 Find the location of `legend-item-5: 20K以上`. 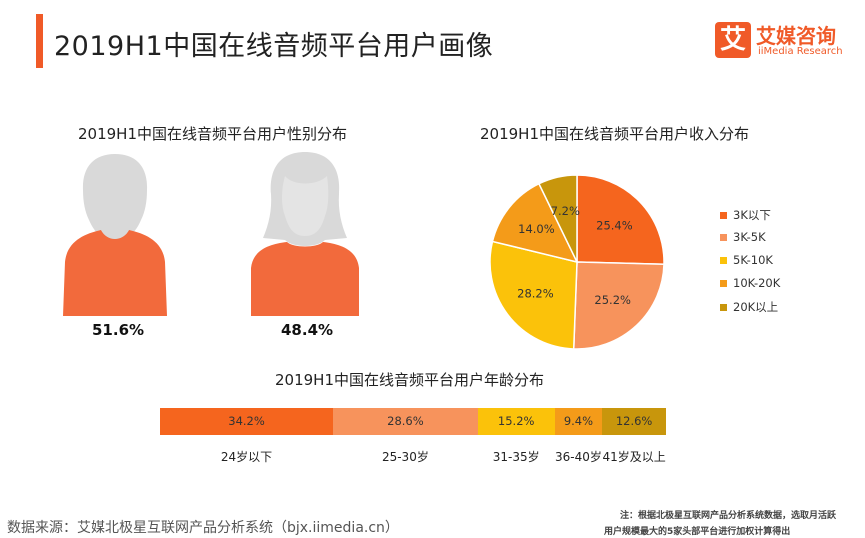

legend-item-5: 20K以上 is located at coordinates (750, 310).